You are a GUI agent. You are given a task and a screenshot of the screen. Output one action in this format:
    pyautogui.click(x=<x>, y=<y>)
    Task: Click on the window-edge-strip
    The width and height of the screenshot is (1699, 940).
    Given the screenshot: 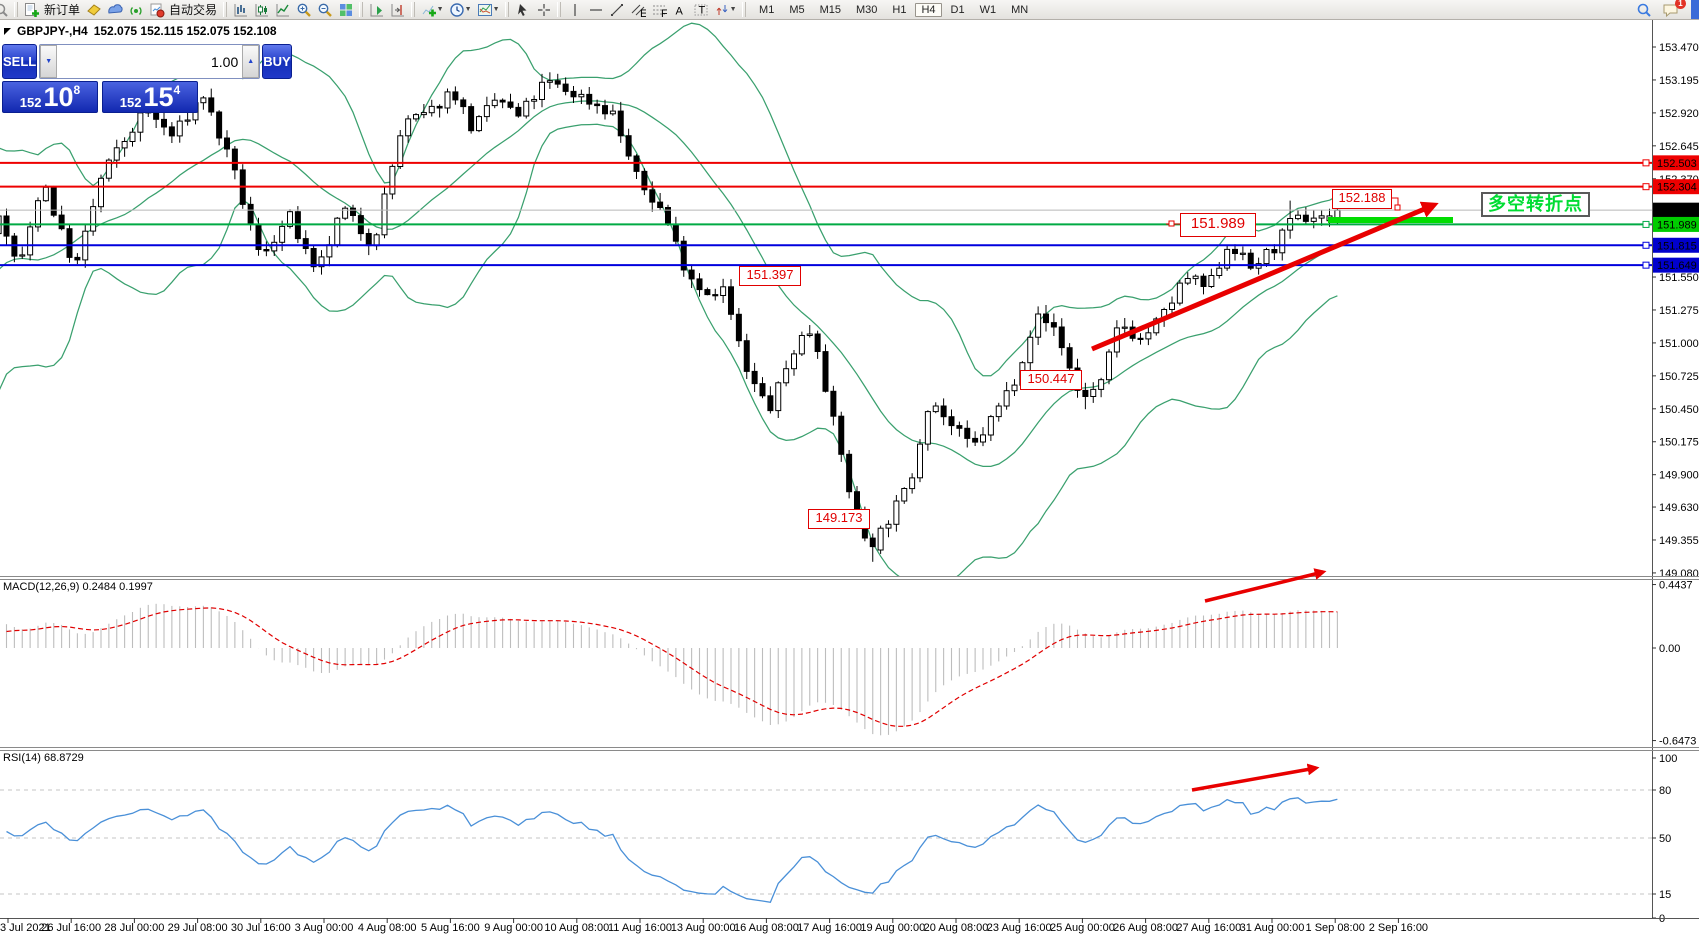 What is the action you would take?
    pyautogui.click(x=1695, y=9)
    